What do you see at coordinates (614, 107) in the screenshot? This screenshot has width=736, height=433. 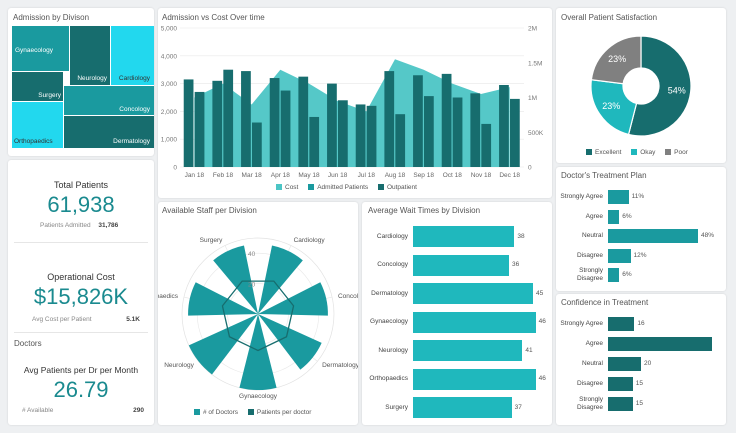 I see `pie-slice-okay` at bounding box center [614, 107].